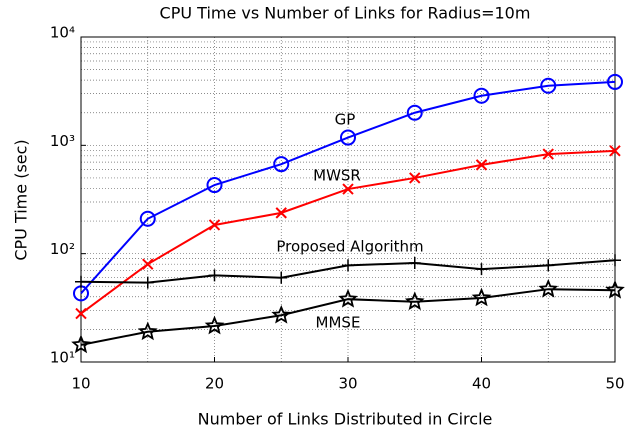 The height and width of the screenshot is (432, 641). Describe the element at coordinates (21, 199) in the screenshot. I see `y-axis-label: CPU Time (sec)` at that location.